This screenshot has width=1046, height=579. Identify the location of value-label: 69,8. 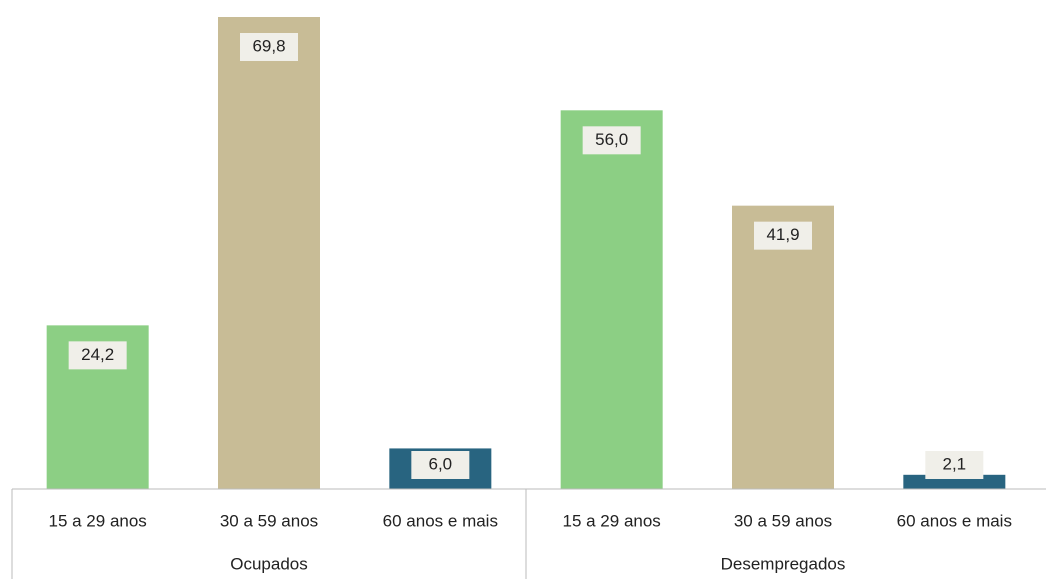
(268, 45).